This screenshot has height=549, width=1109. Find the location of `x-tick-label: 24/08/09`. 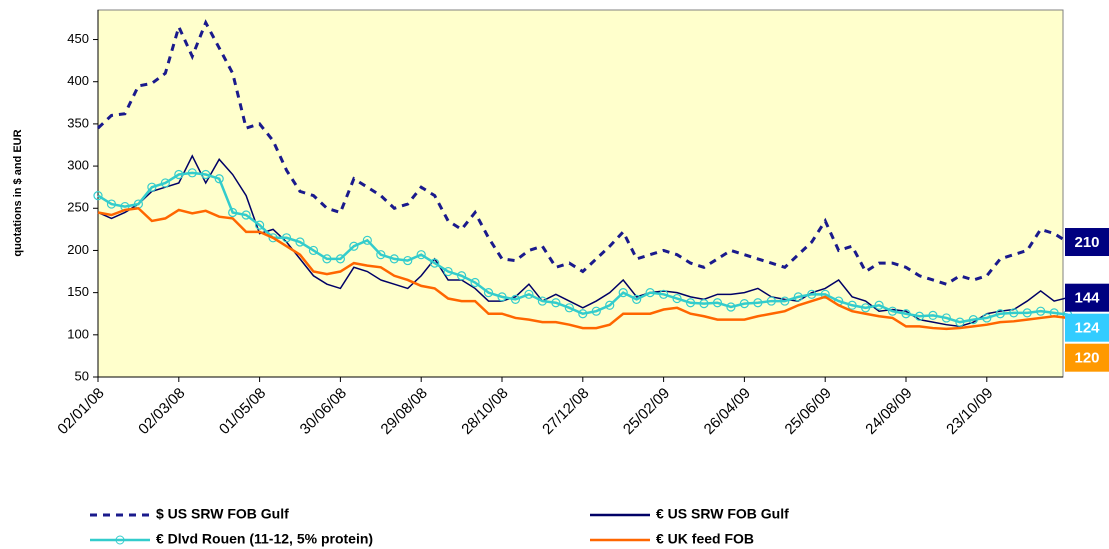

x-tick-label: 24/08/09 is located at coordinates (888, 411).